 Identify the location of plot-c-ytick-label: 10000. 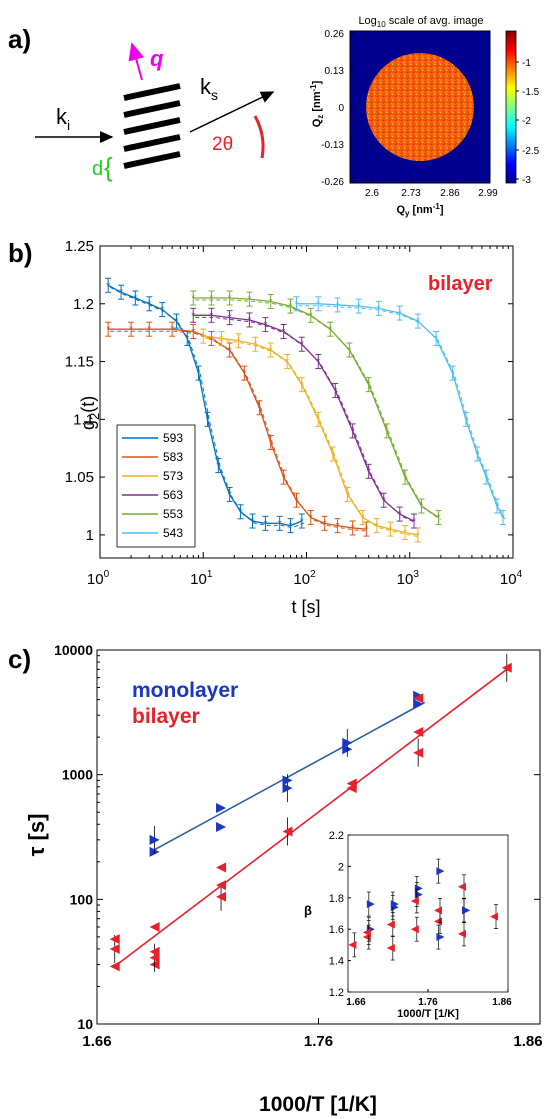
(73, 650).